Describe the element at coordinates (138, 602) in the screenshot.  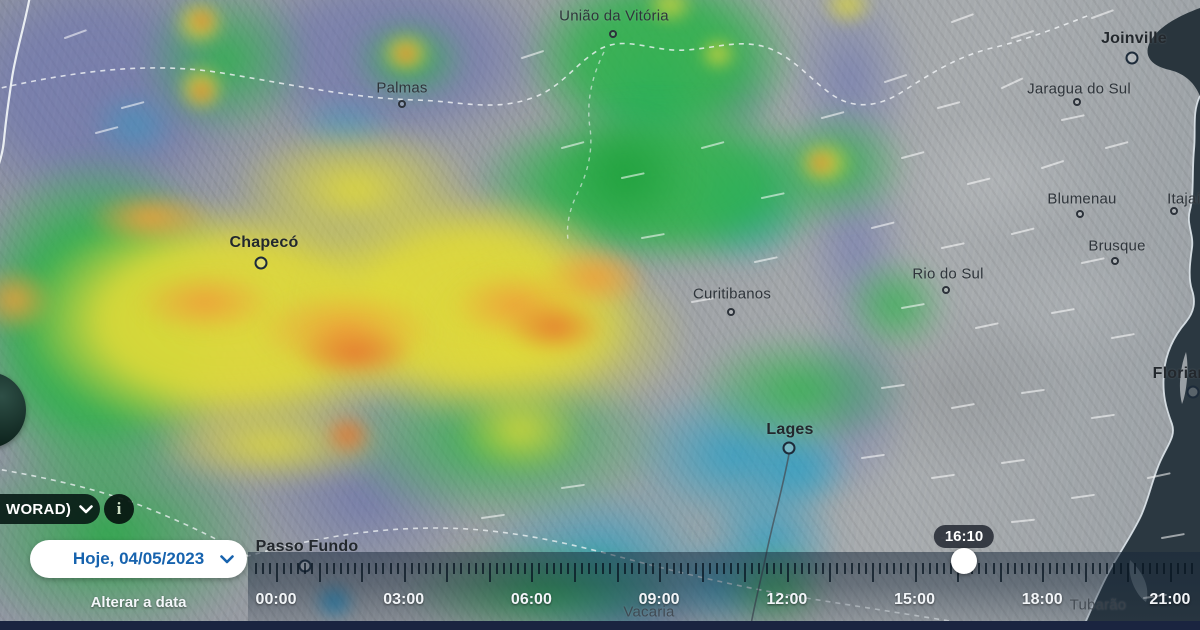
I see `change-date-label: Alterar a data` at that location.